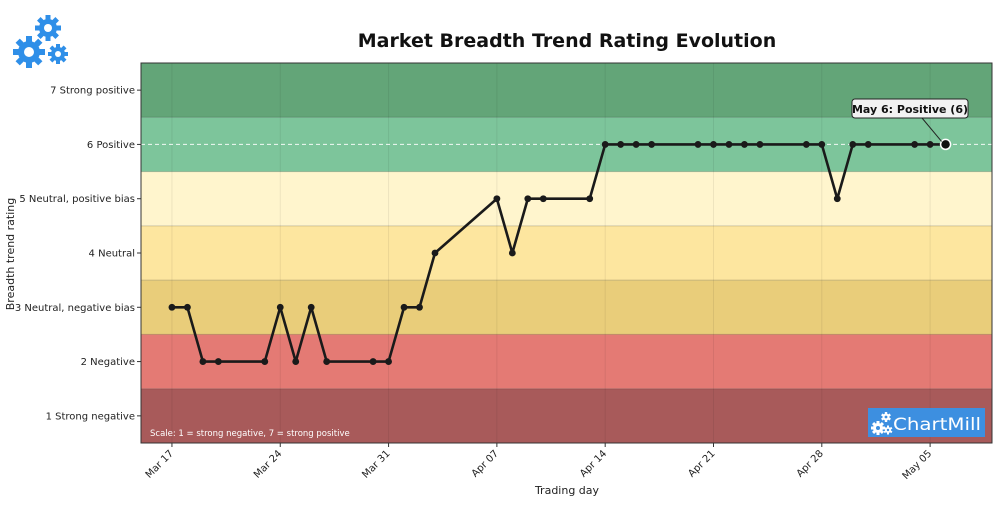  What do you see at coordinates (108, 362) in the screenshot?
I see `y-tick-label: 2 Negative` at bounding box center [108, 362].